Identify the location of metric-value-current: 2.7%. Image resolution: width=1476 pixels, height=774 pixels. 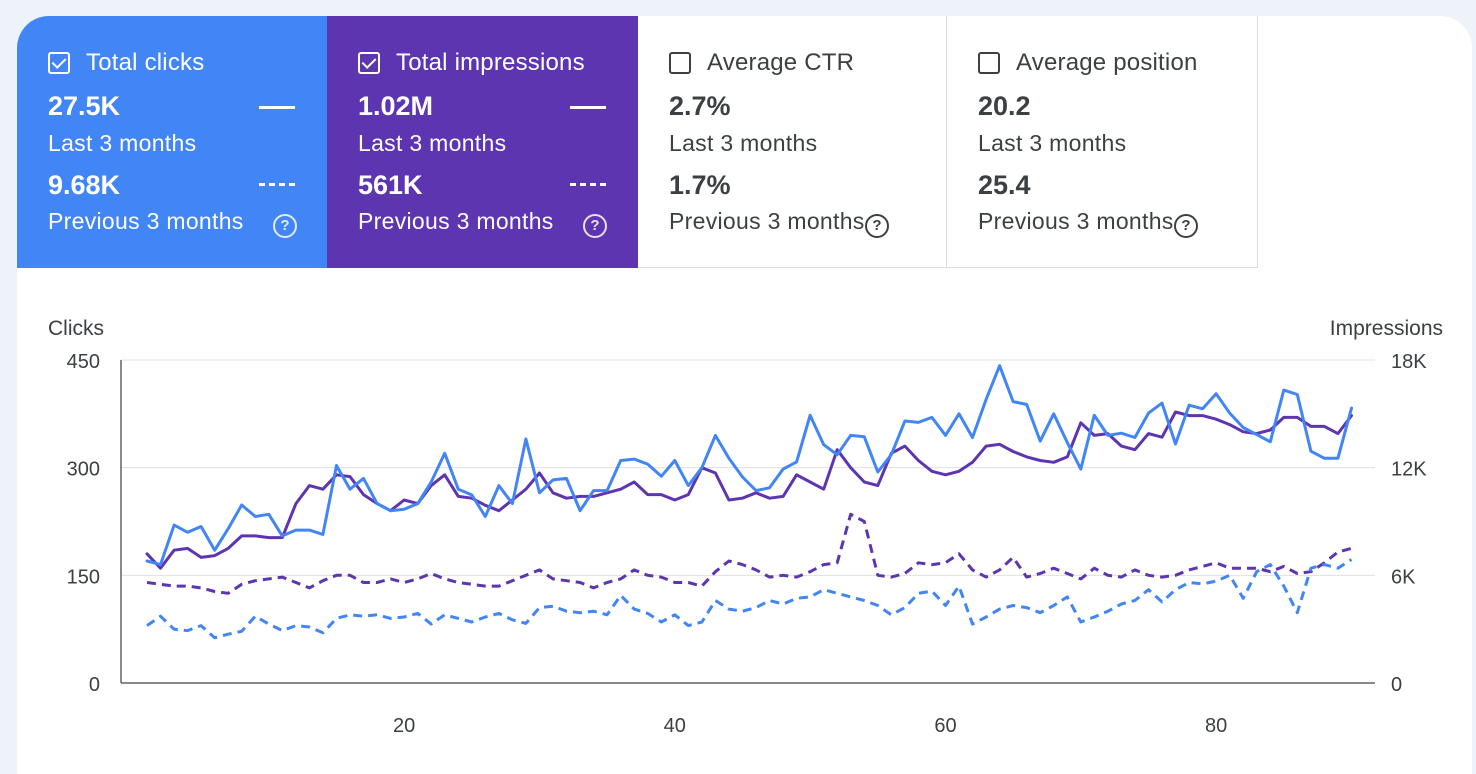
(700, 106).